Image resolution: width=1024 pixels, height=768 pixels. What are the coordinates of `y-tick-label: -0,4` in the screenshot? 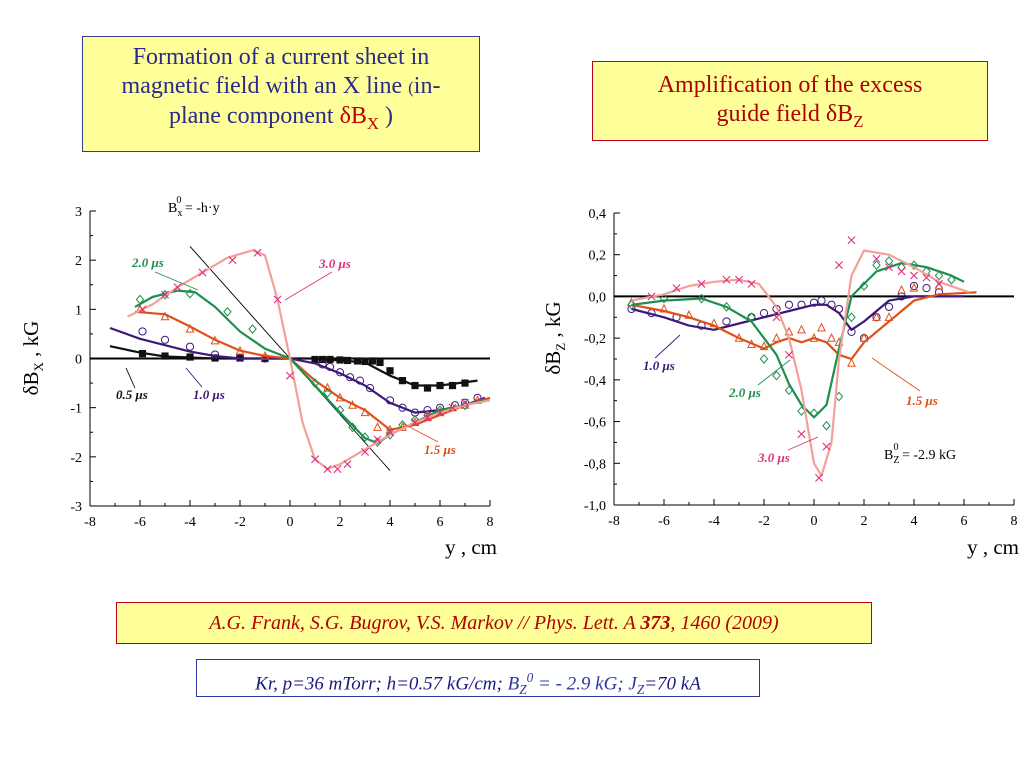 It's located at (595, 381).